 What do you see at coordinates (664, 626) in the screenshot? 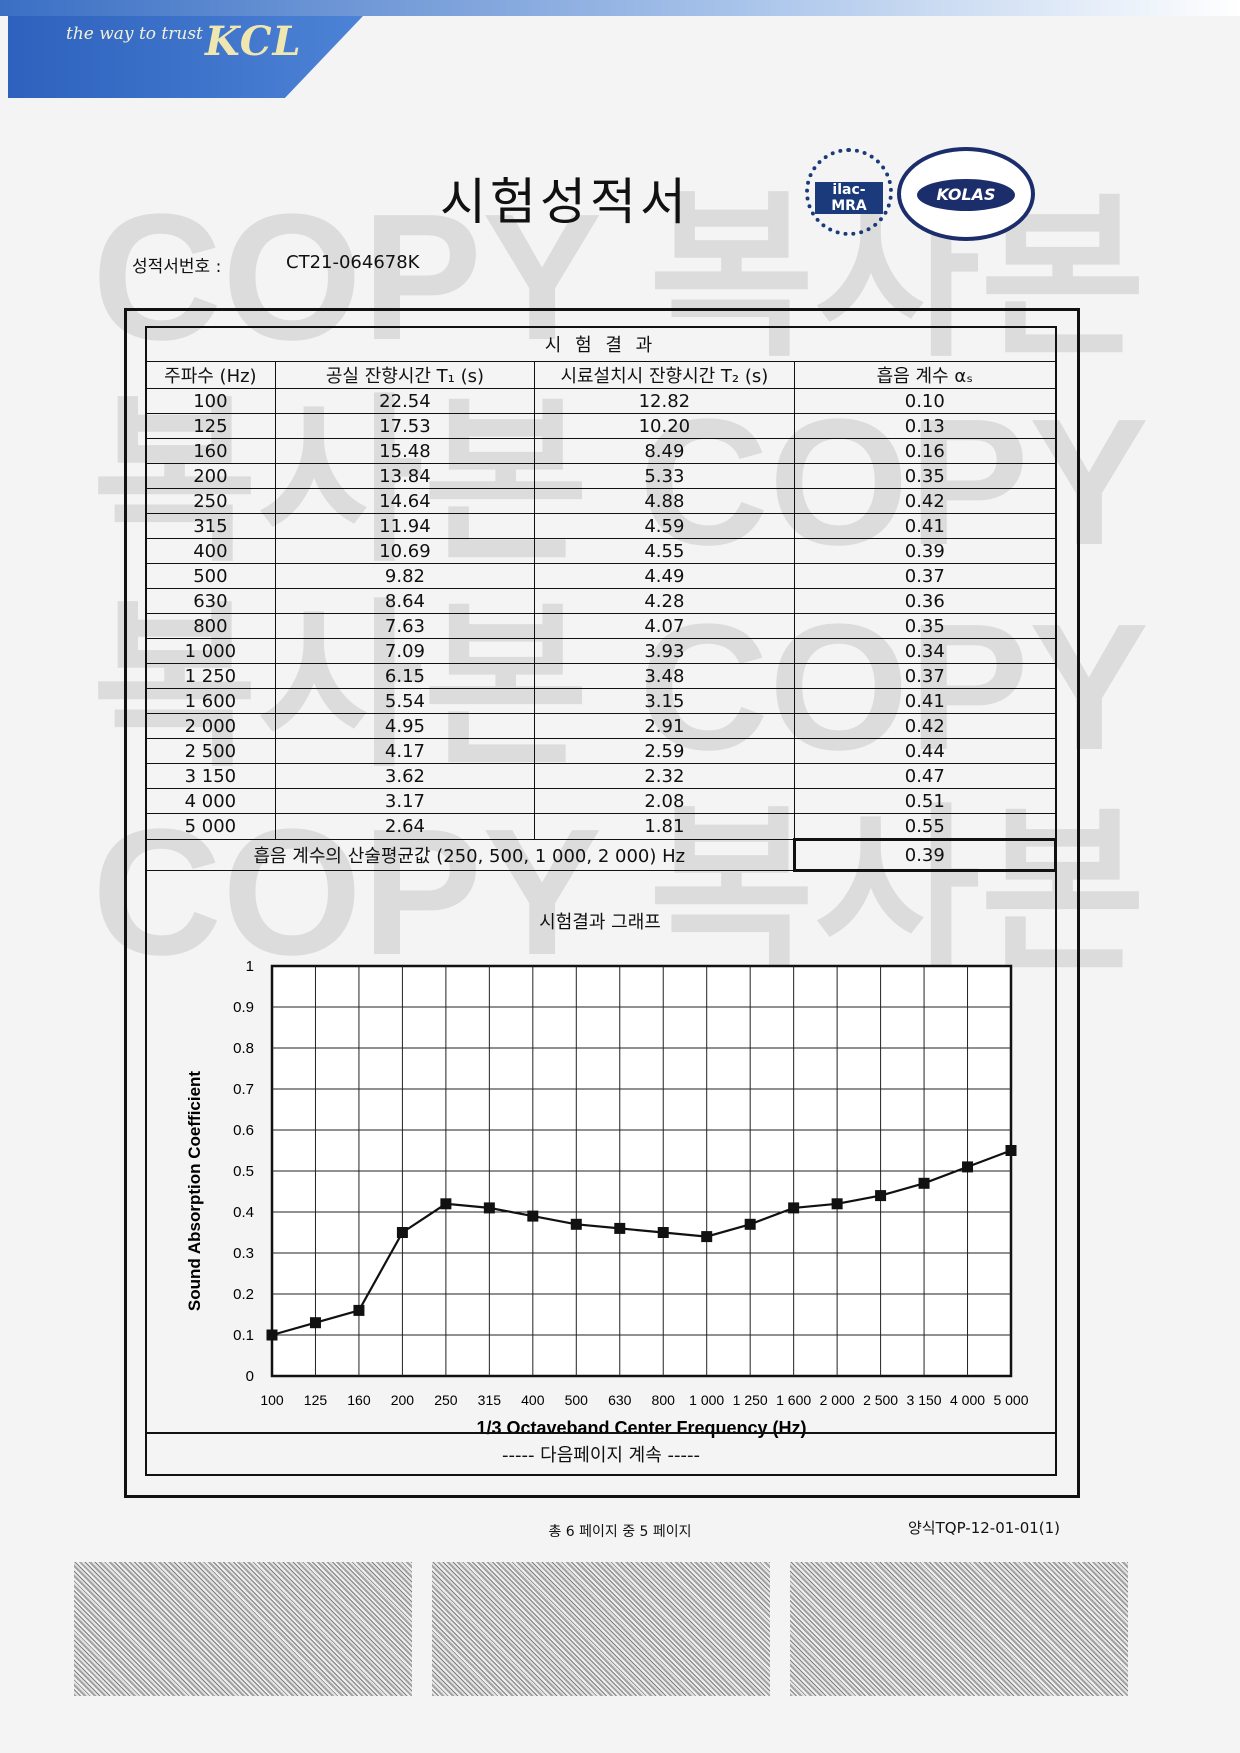
I see `cell-t2: 4.07` at bounding box center [664, 626].